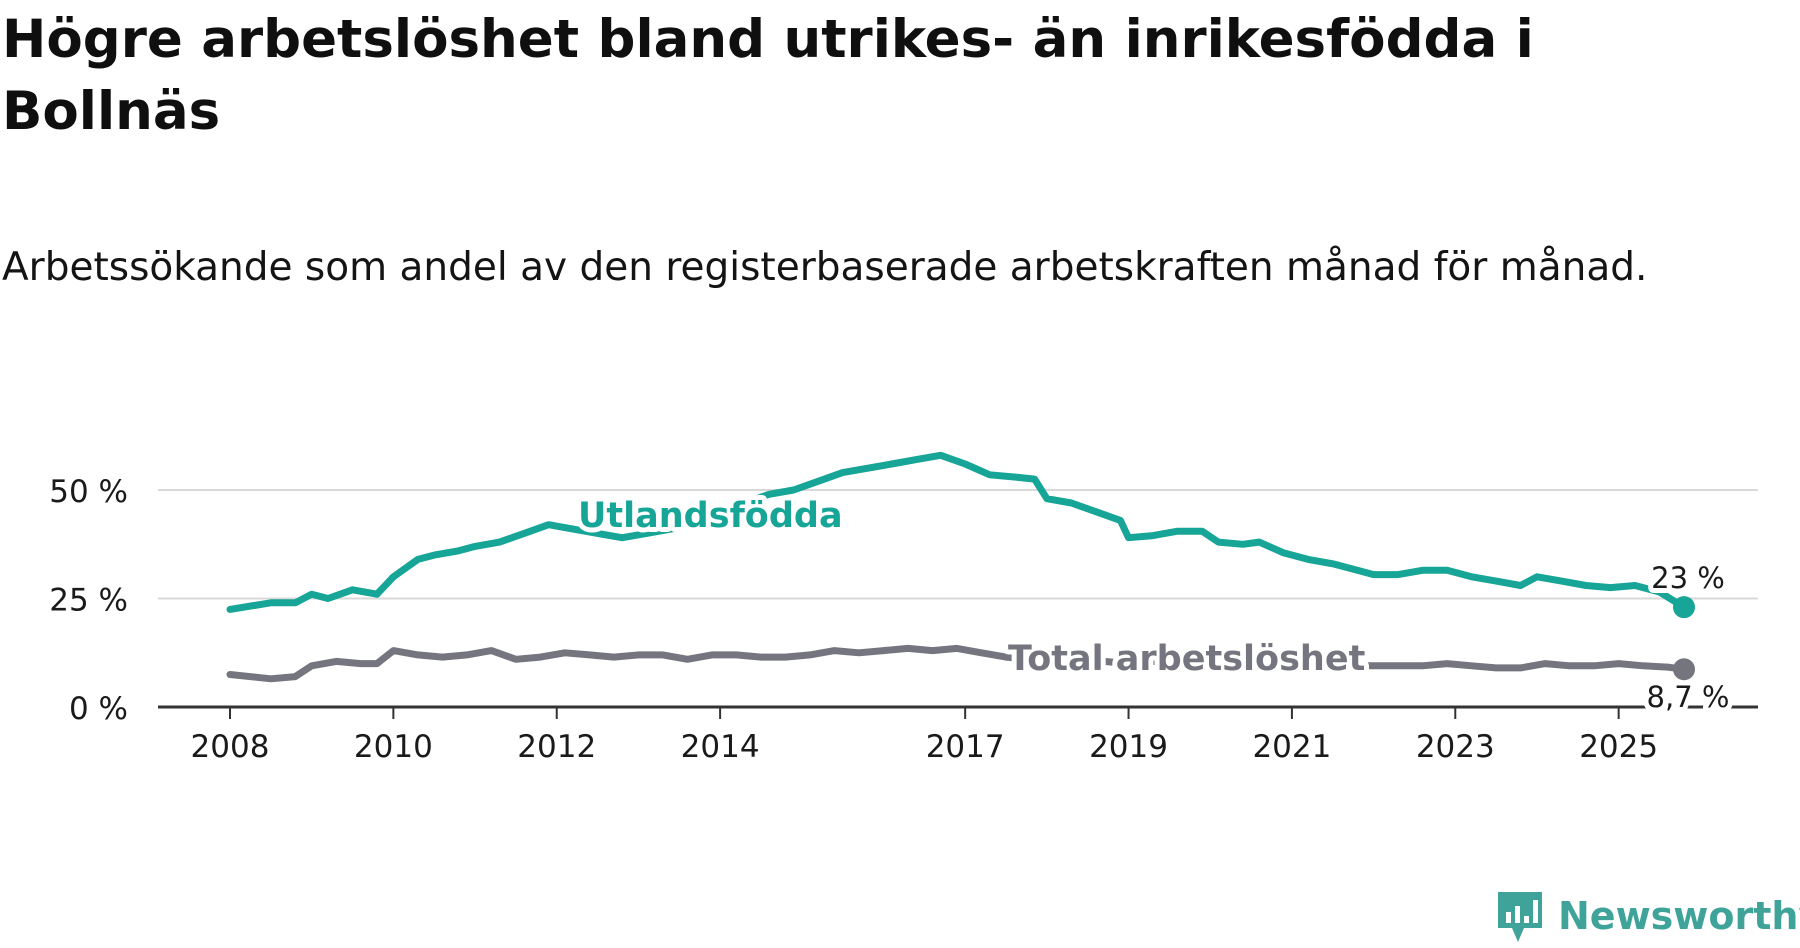  What do you see at coordinates (965, 747) in the screenshot?
I see `x-tick-label: 2017` at bounding box center [965, 747].